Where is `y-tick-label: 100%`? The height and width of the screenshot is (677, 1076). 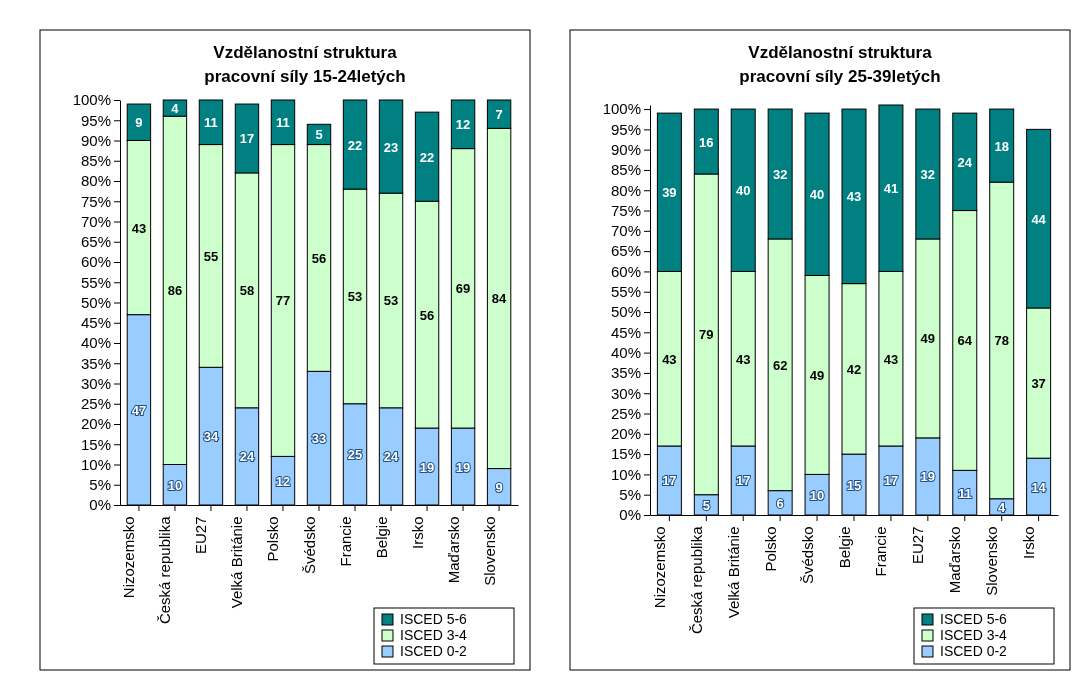
y-tick-label: 100% is located at coordinates (621, 109).